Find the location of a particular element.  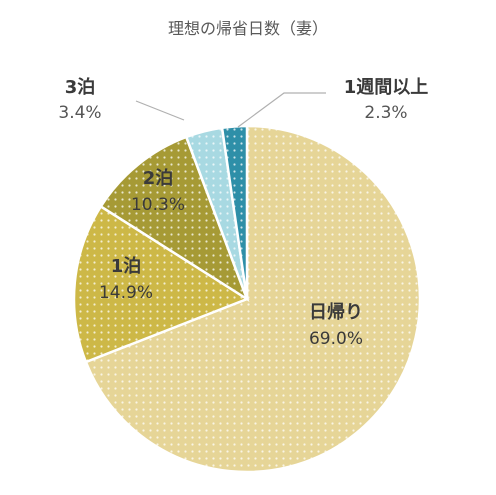

slice-label-1: 日帰り is located at coordinates (336, 312).